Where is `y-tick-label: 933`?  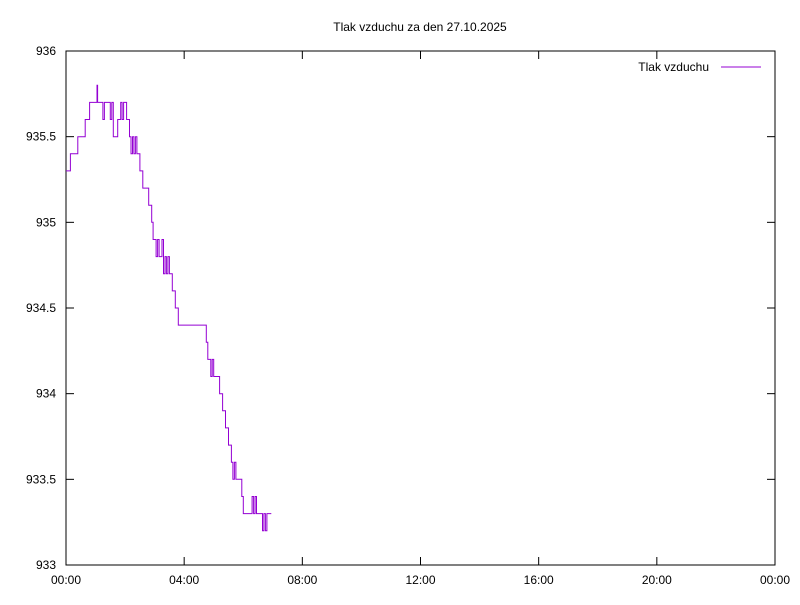
y-tick-label: 933 is located at coordinates (46, 565).